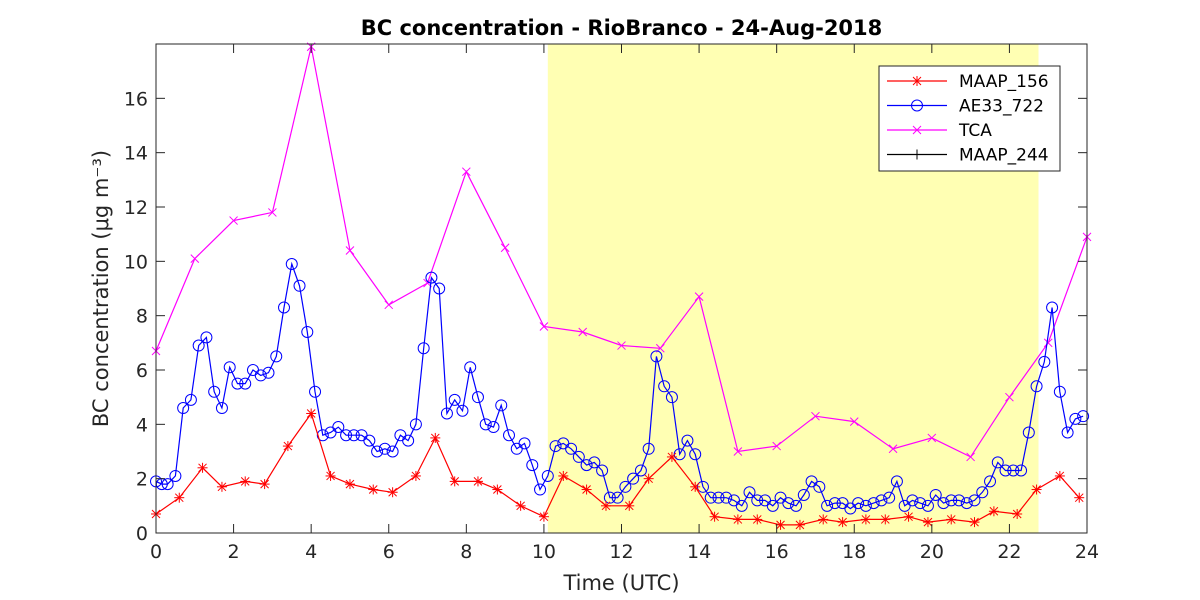  What do you see at coordinates (1087, 552) in the screenshot?
I see `x-tick-label: 24` at bounding box center [1087, 552].